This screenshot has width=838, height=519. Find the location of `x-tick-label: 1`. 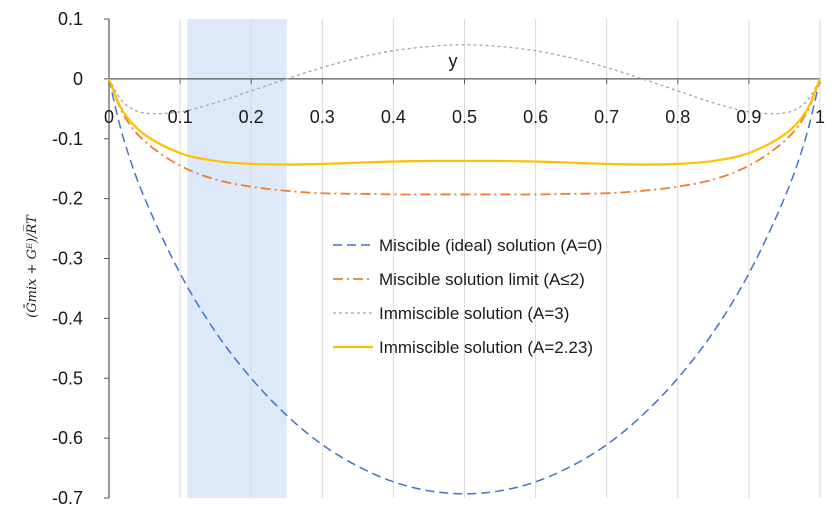

x-tick-label: 1 is located at coordinates (820, 117).